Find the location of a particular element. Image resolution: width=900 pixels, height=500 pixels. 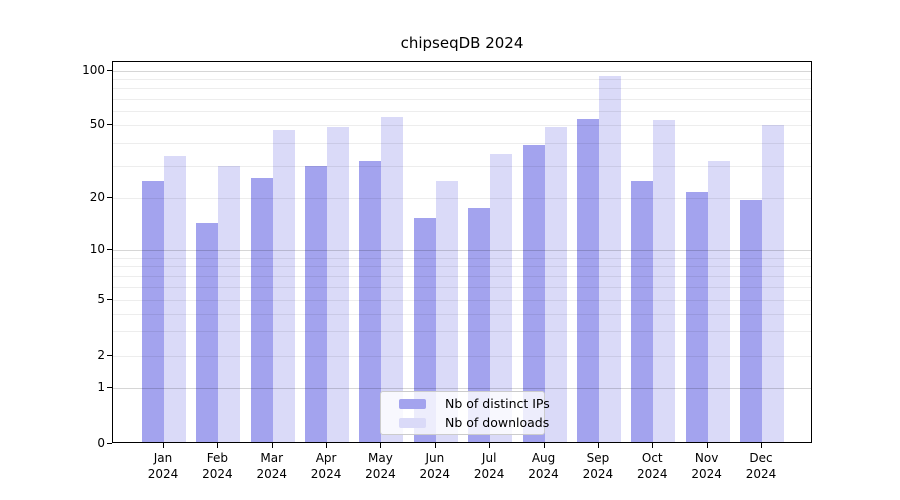

y-tick-label-100: 100 is located at coordinates (93, 70).